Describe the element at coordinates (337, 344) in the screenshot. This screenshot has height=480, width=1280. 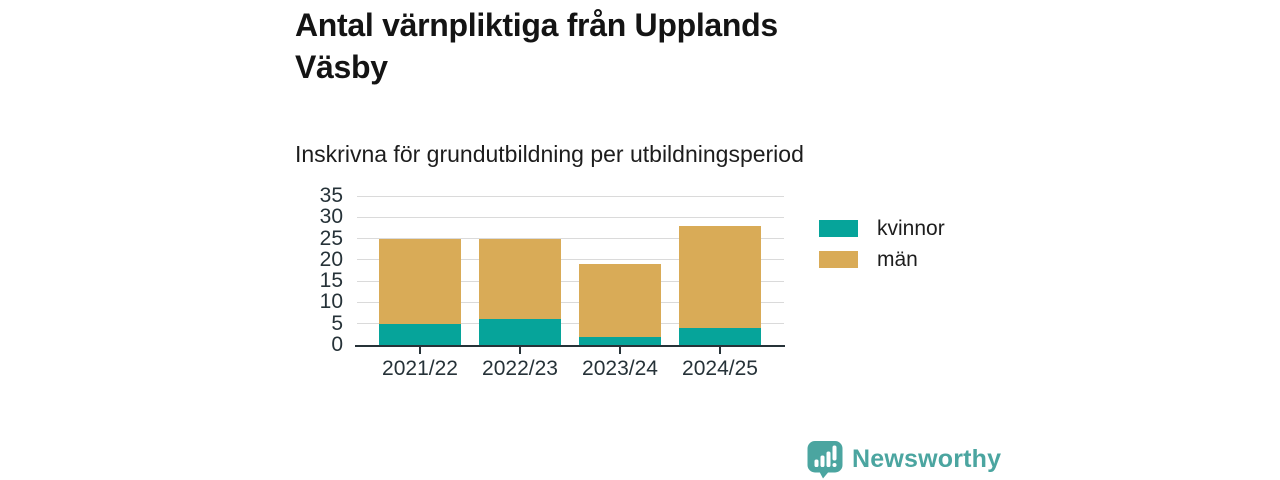
I see `y-tick-label: 0` at that location.